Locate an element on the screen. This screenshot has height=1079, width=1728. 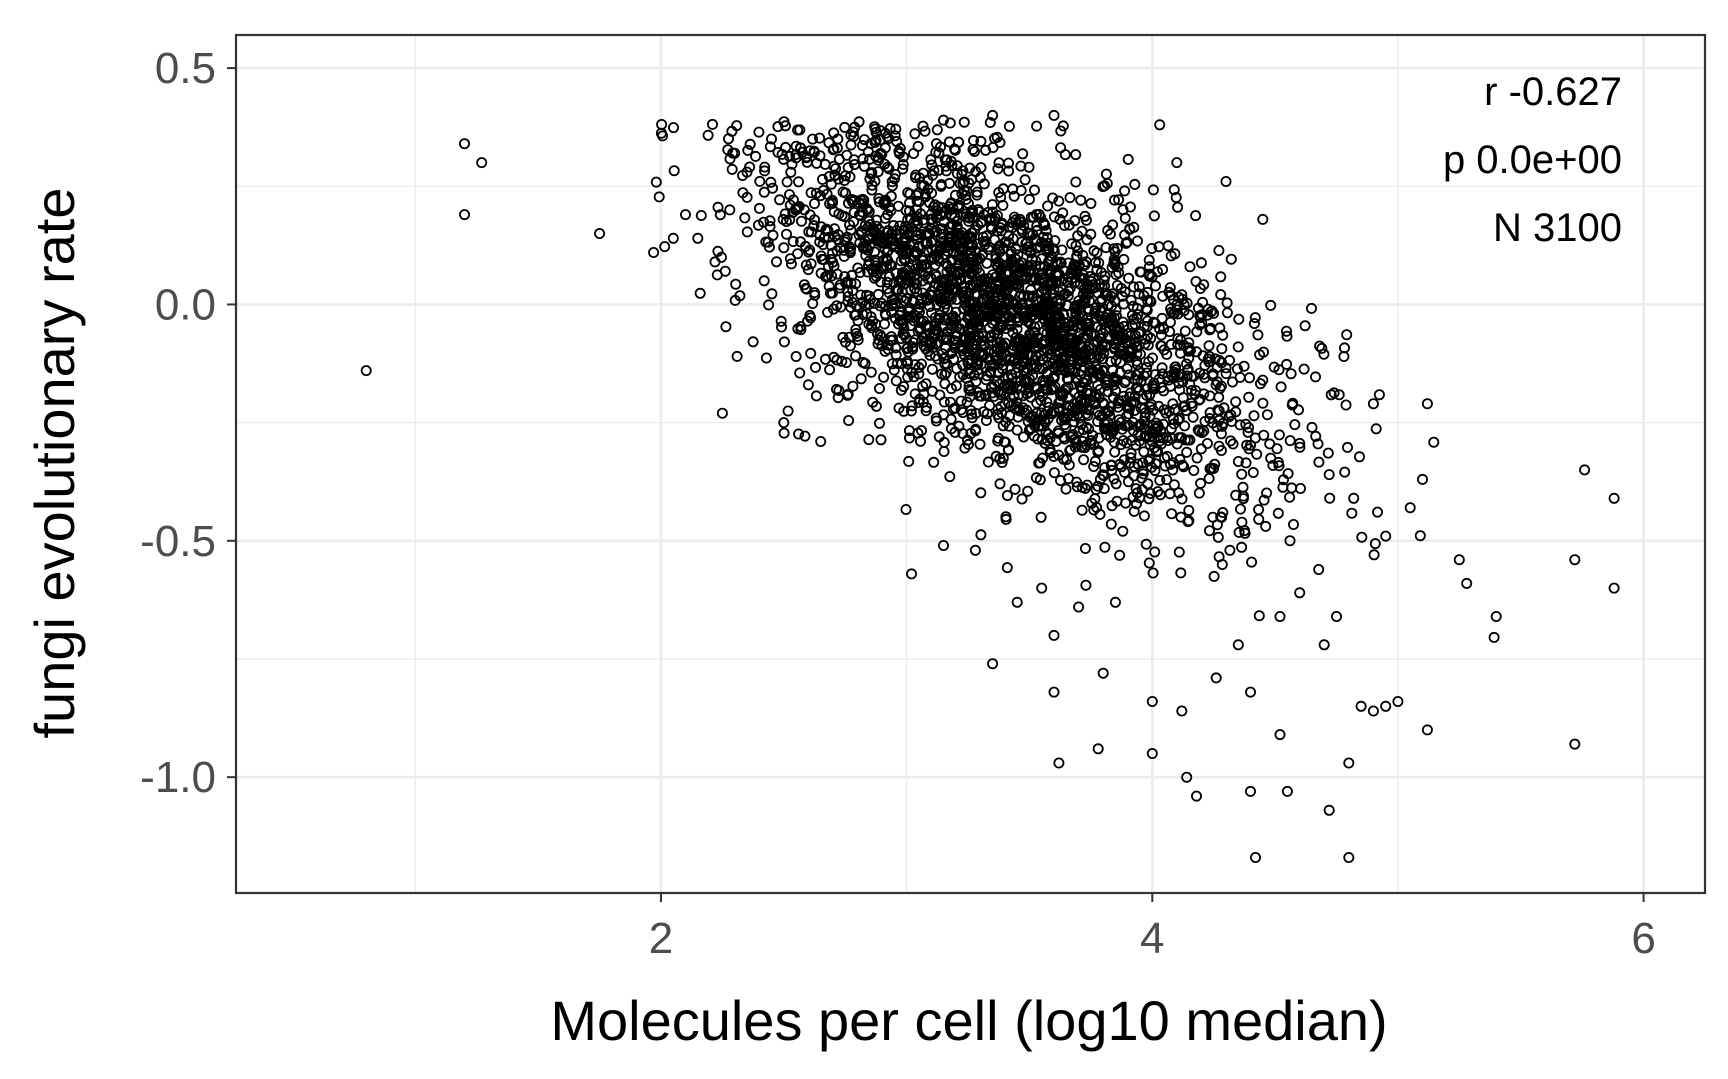
y-axis-ticks: 0.5 0.0 -0.5 -1.0 is located at coordinates (188, 423).